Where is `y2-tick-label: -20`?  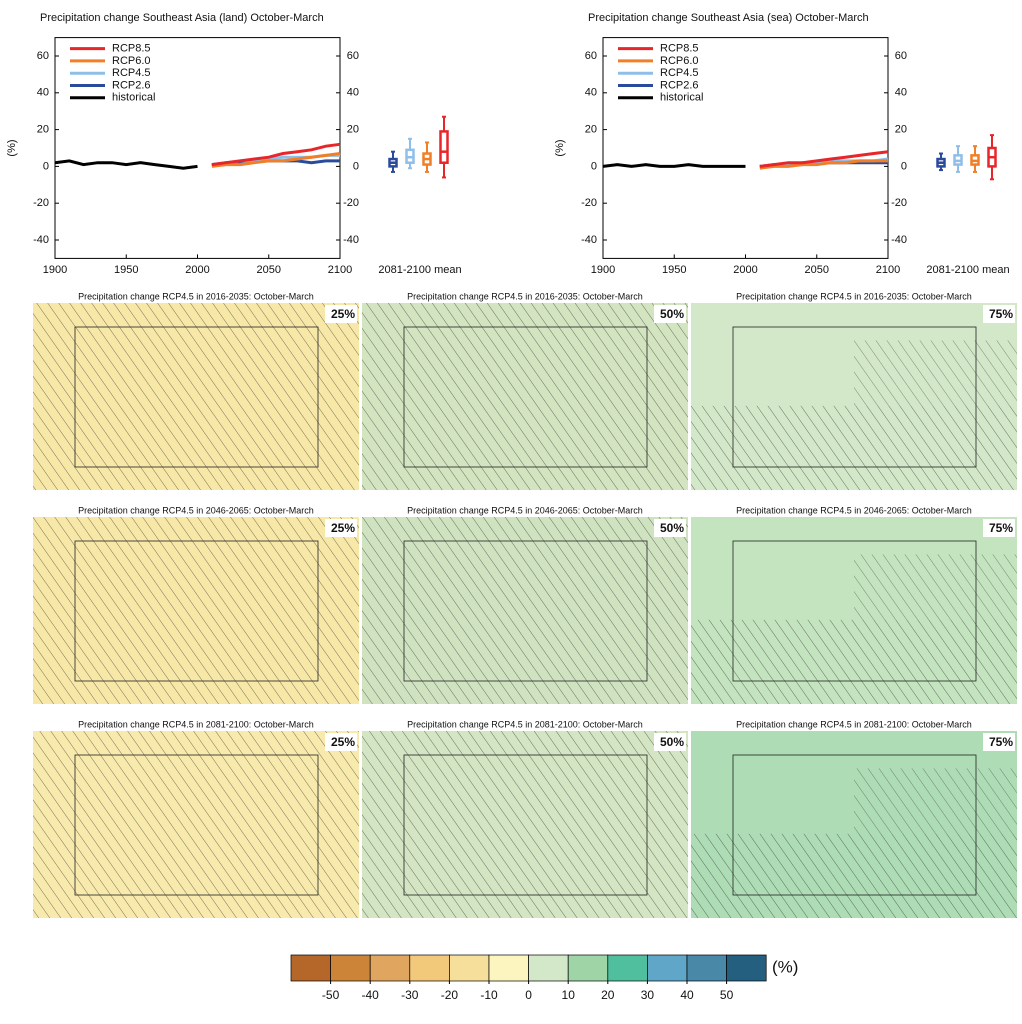
y2-tick-label: -20 is located at coordinates (351, 203).